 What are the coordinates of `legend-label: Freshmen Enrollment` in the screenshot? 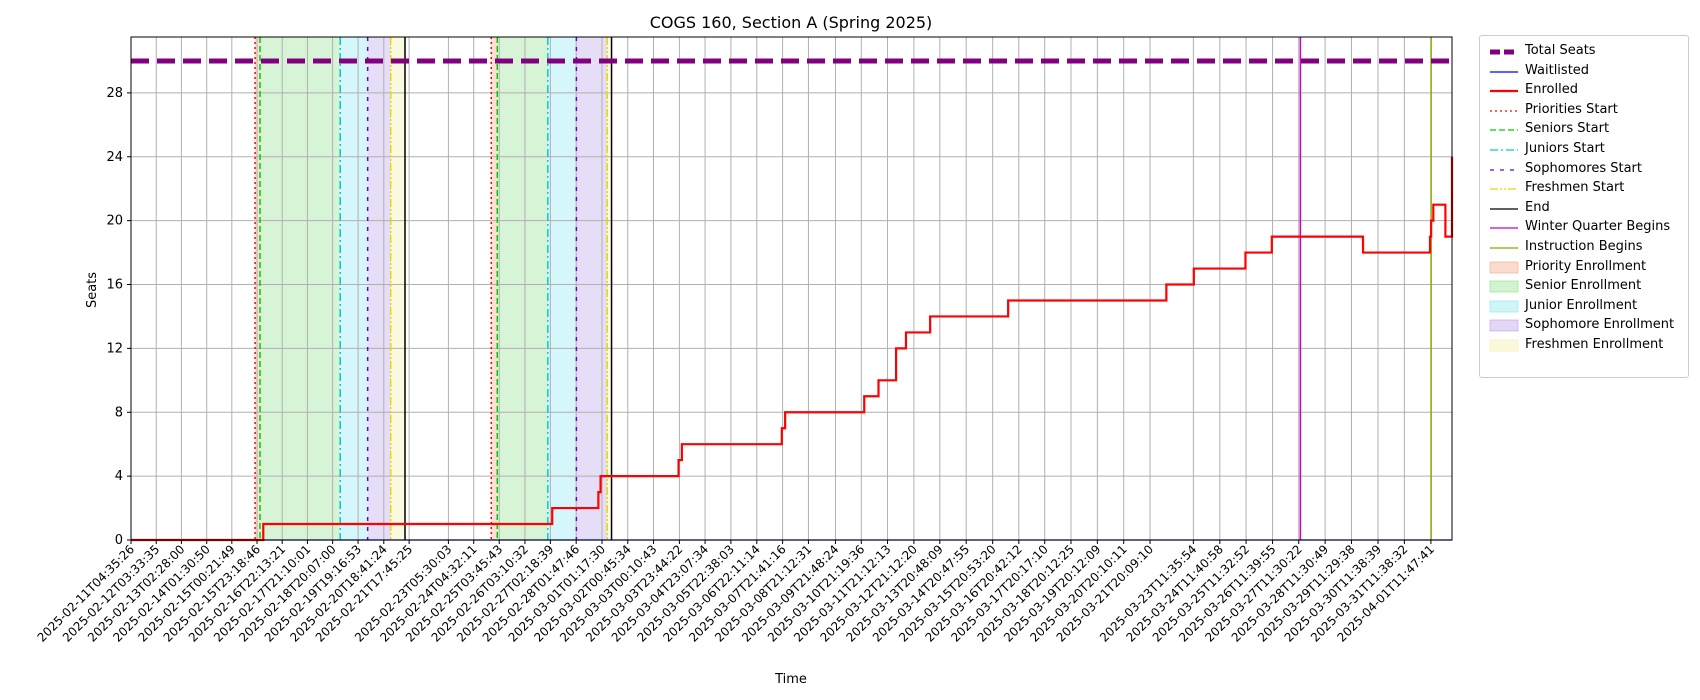 It's located at (1594, 344).